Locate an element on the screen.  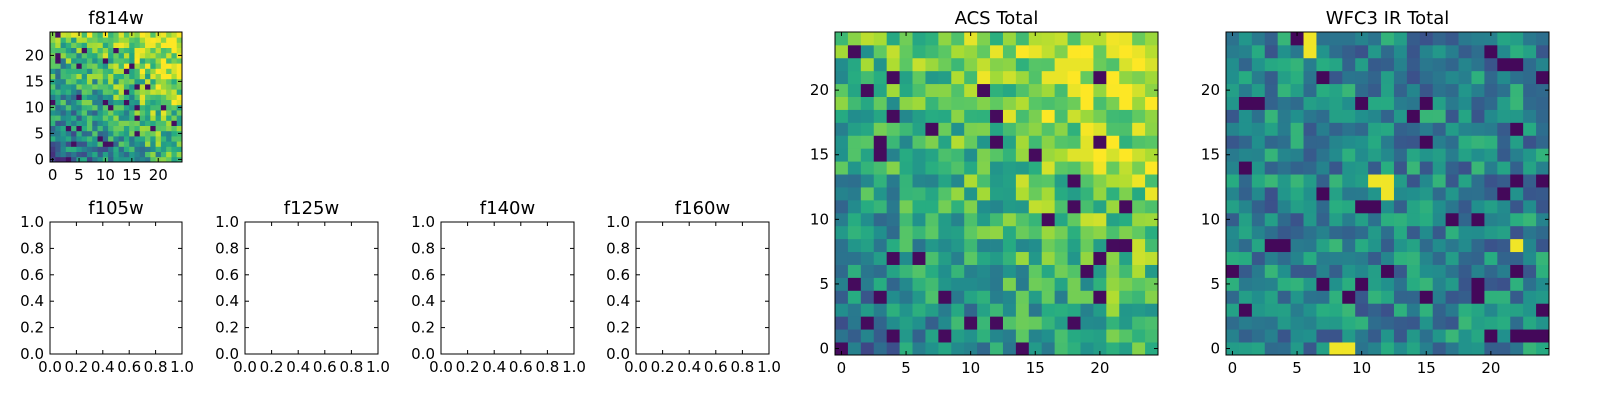
x-tick-label: 0 is located at coordinates (842, 368).